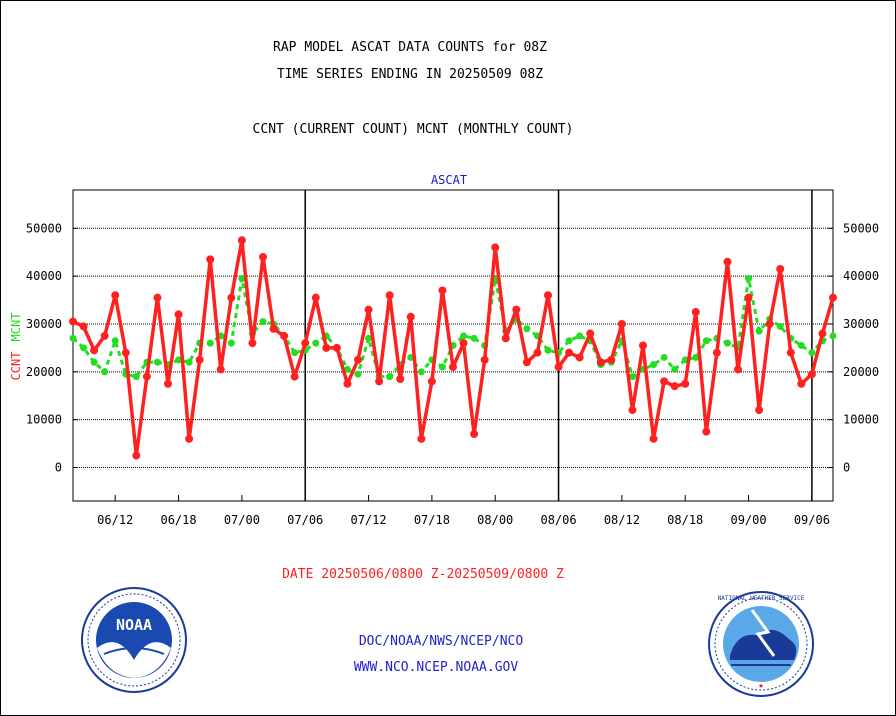 Image resolution: width=896 pixels, height=716 pixels. Describe the element at coordinates (178, 520) in the screenshot. I see `x-tick-label: 06/18` at that location.